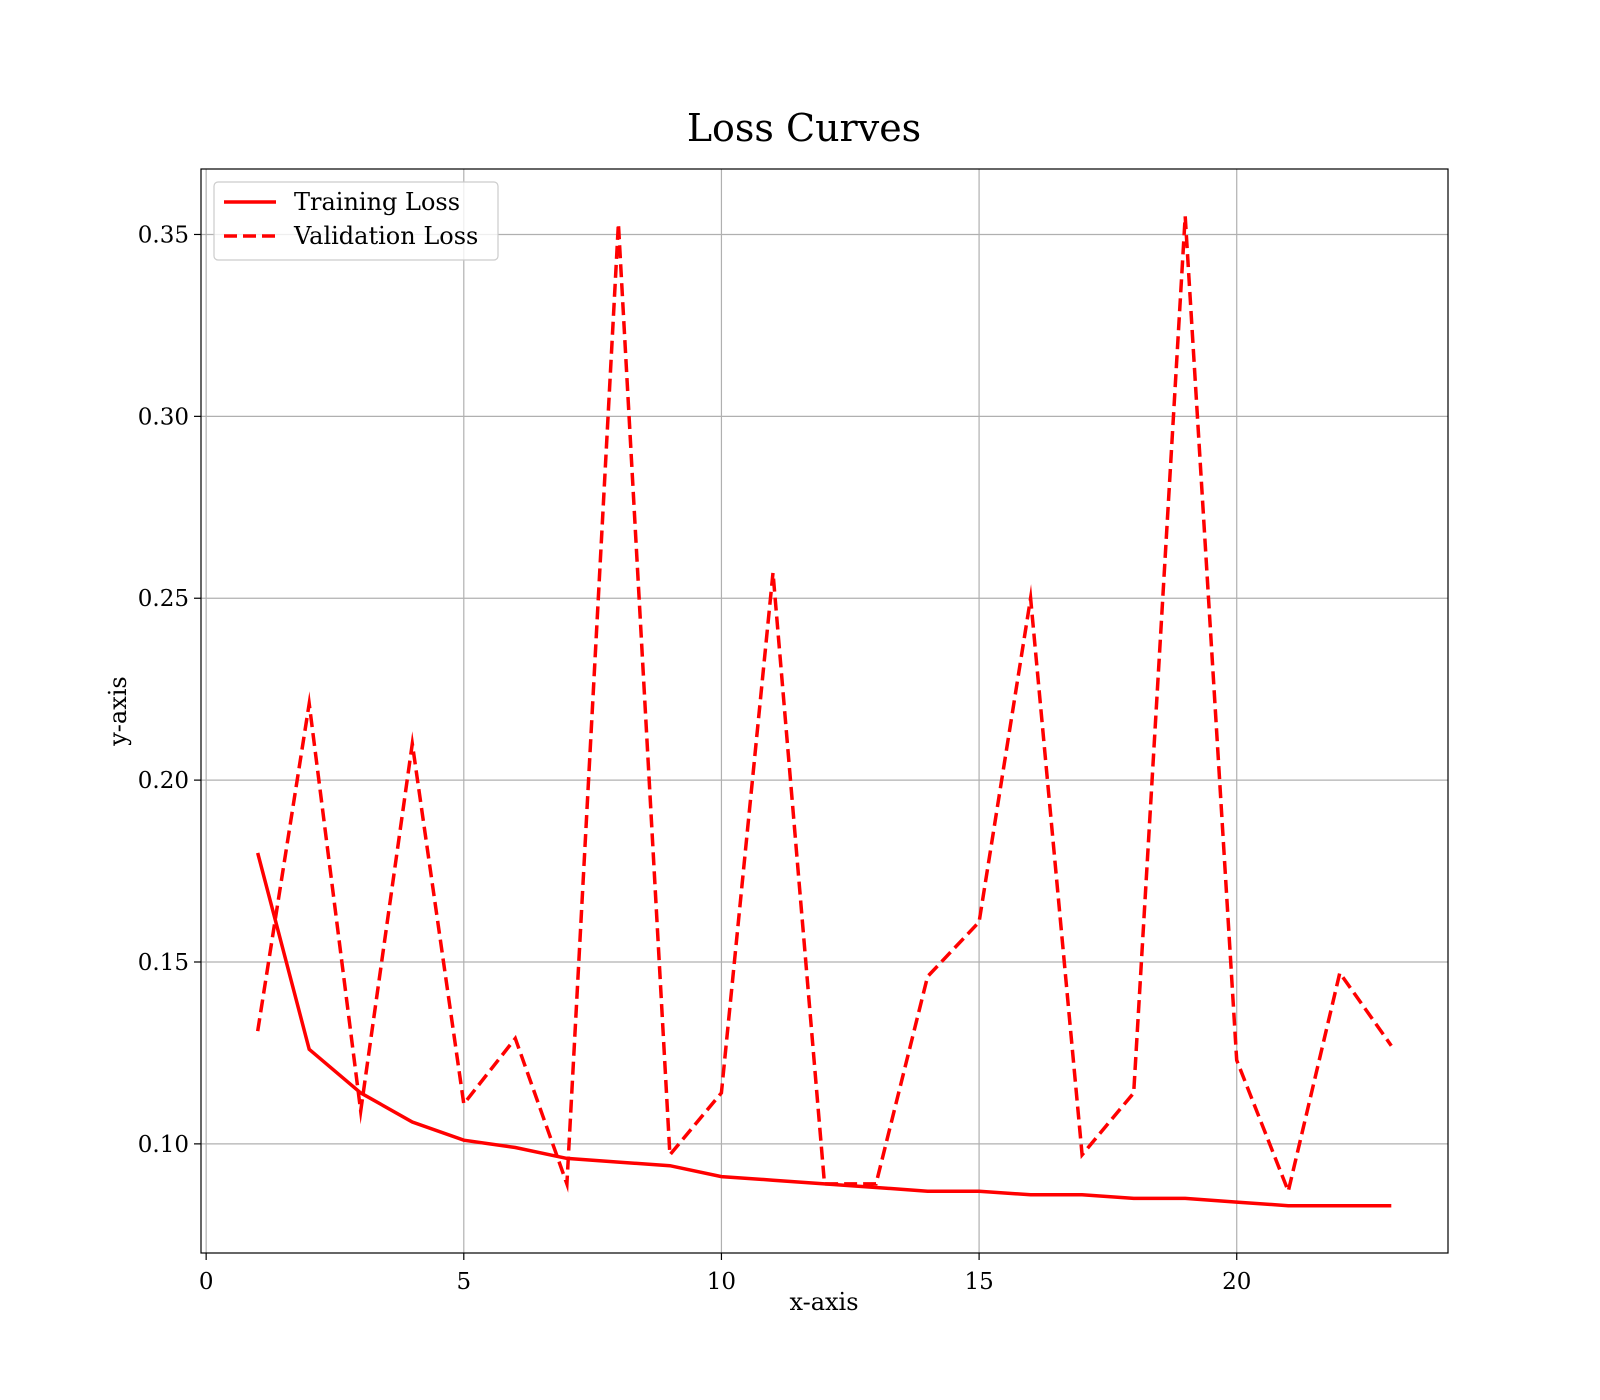 The width and height of the screenshot is (1600, 1400). I want to click on legend: Training Loss Validation Loss, so click(356, 221).